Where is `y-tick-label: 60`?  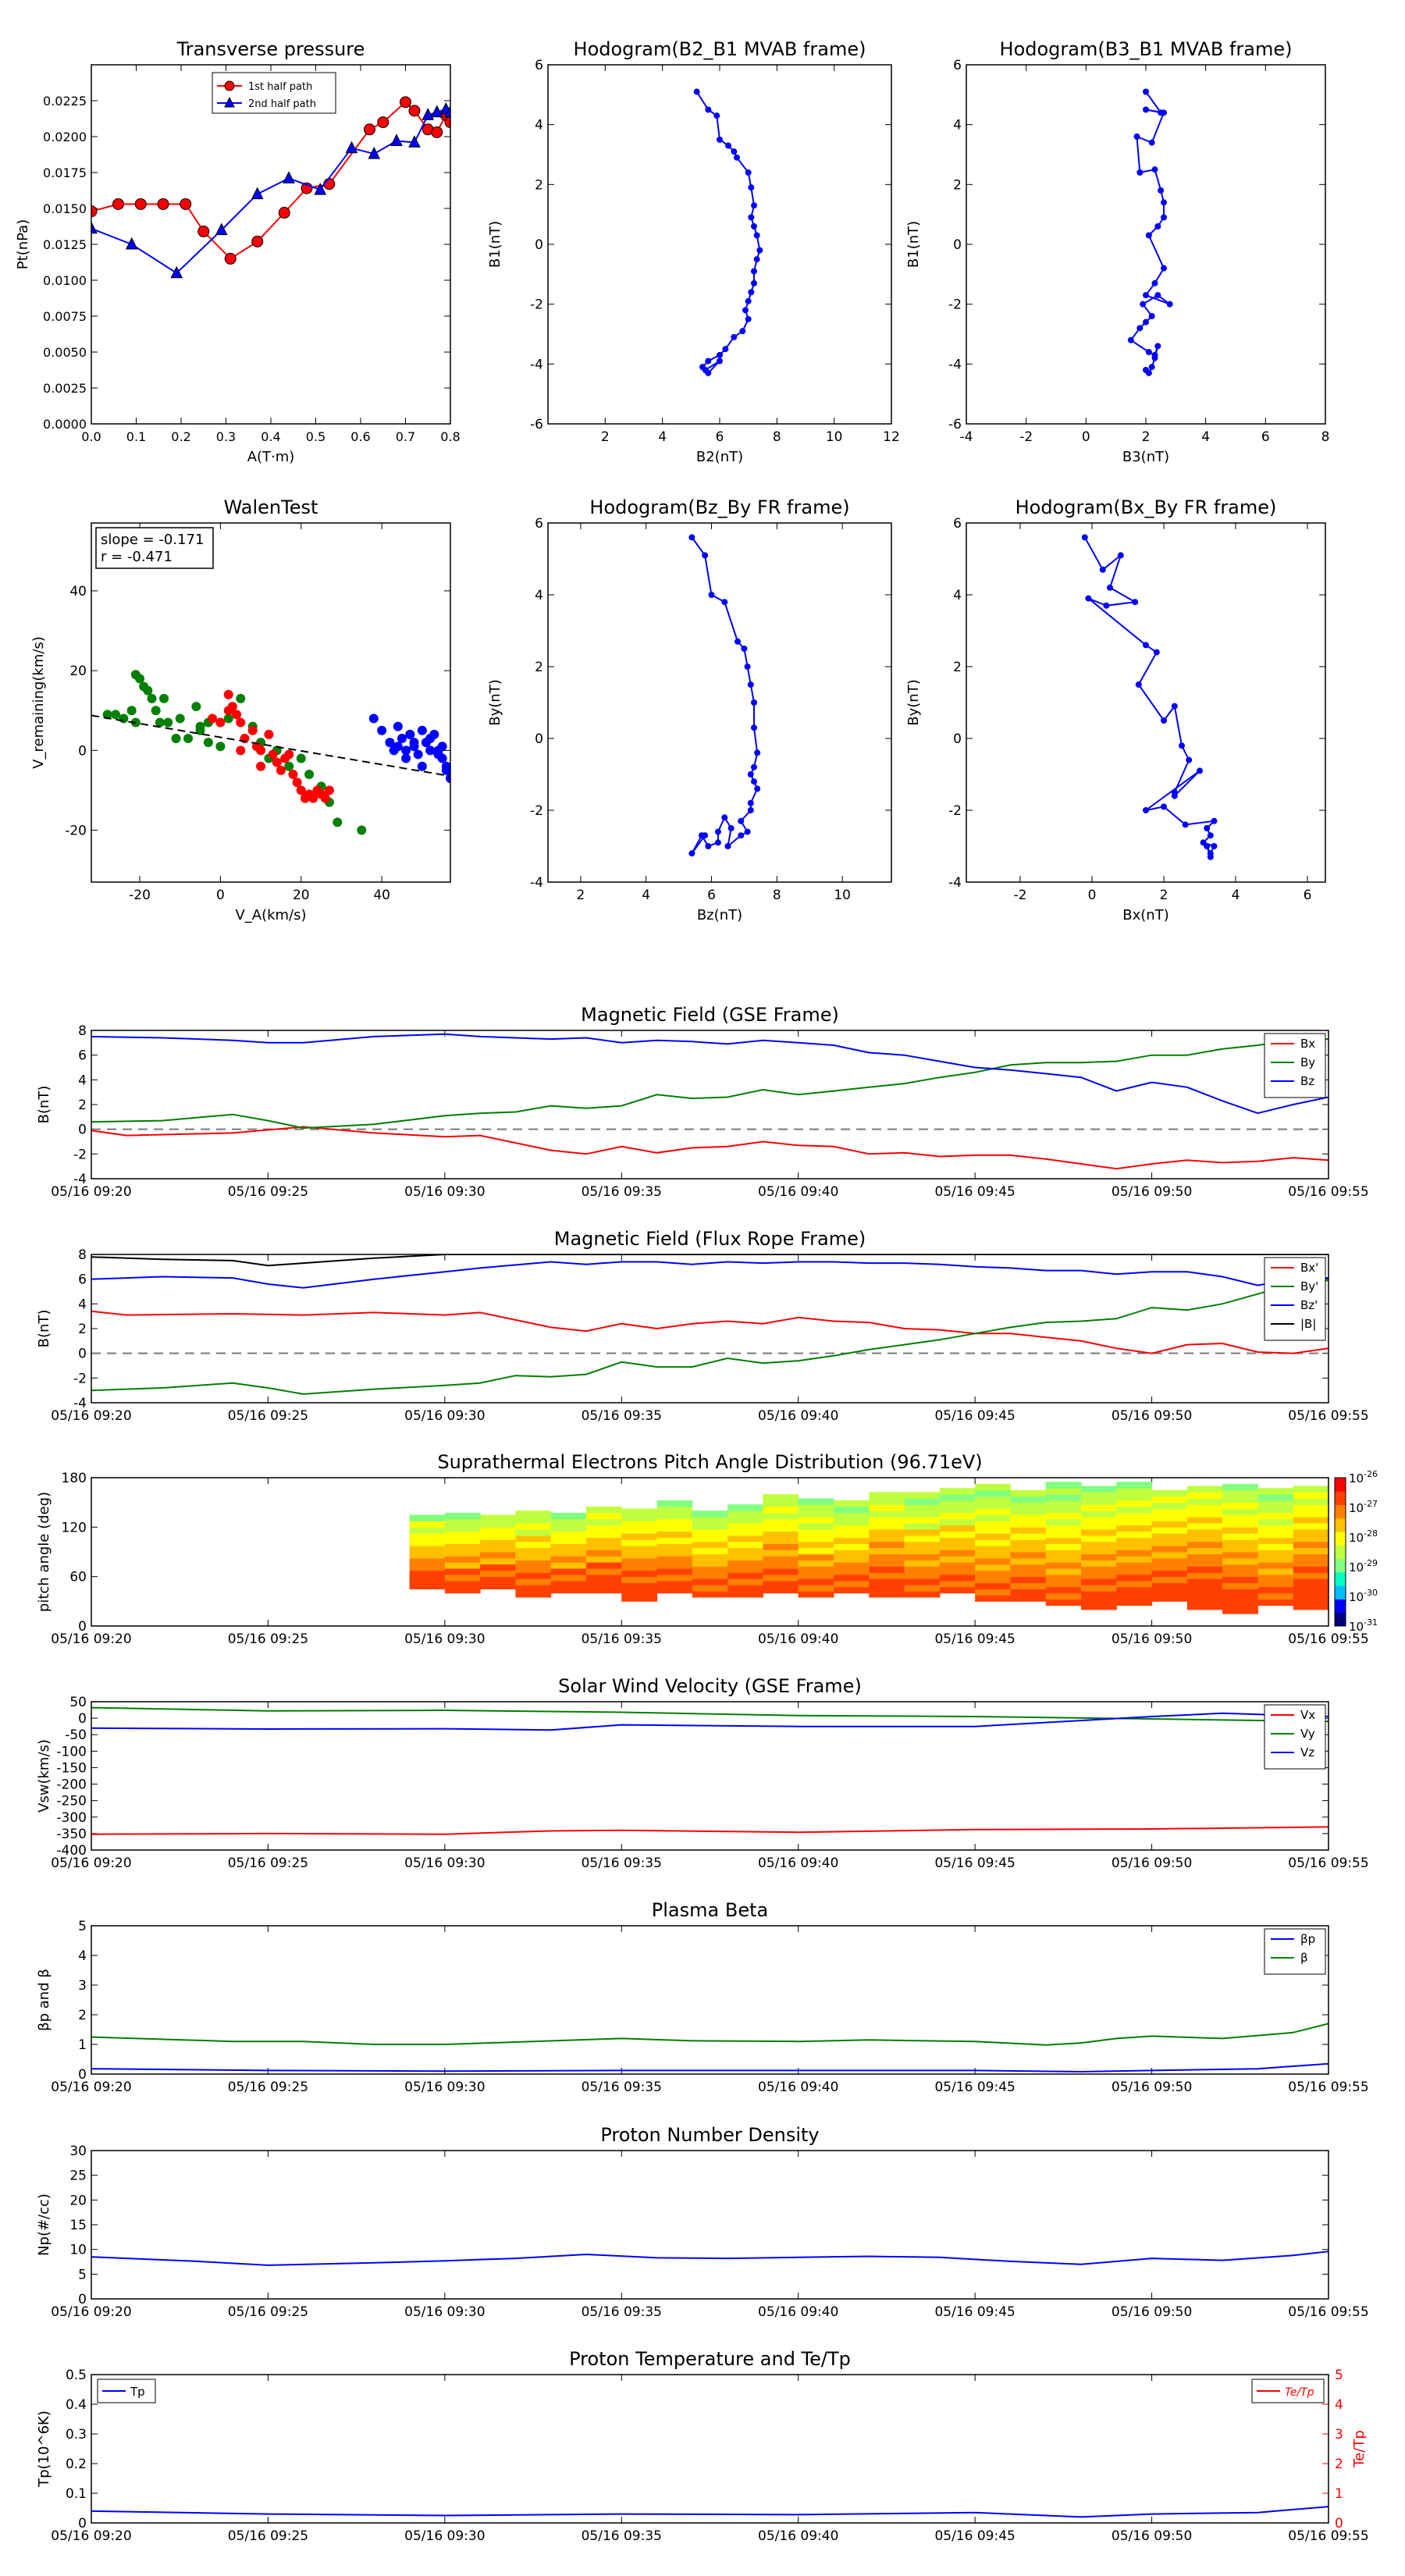 y-tick-label: 60 is located at coordinates (78, 1577).